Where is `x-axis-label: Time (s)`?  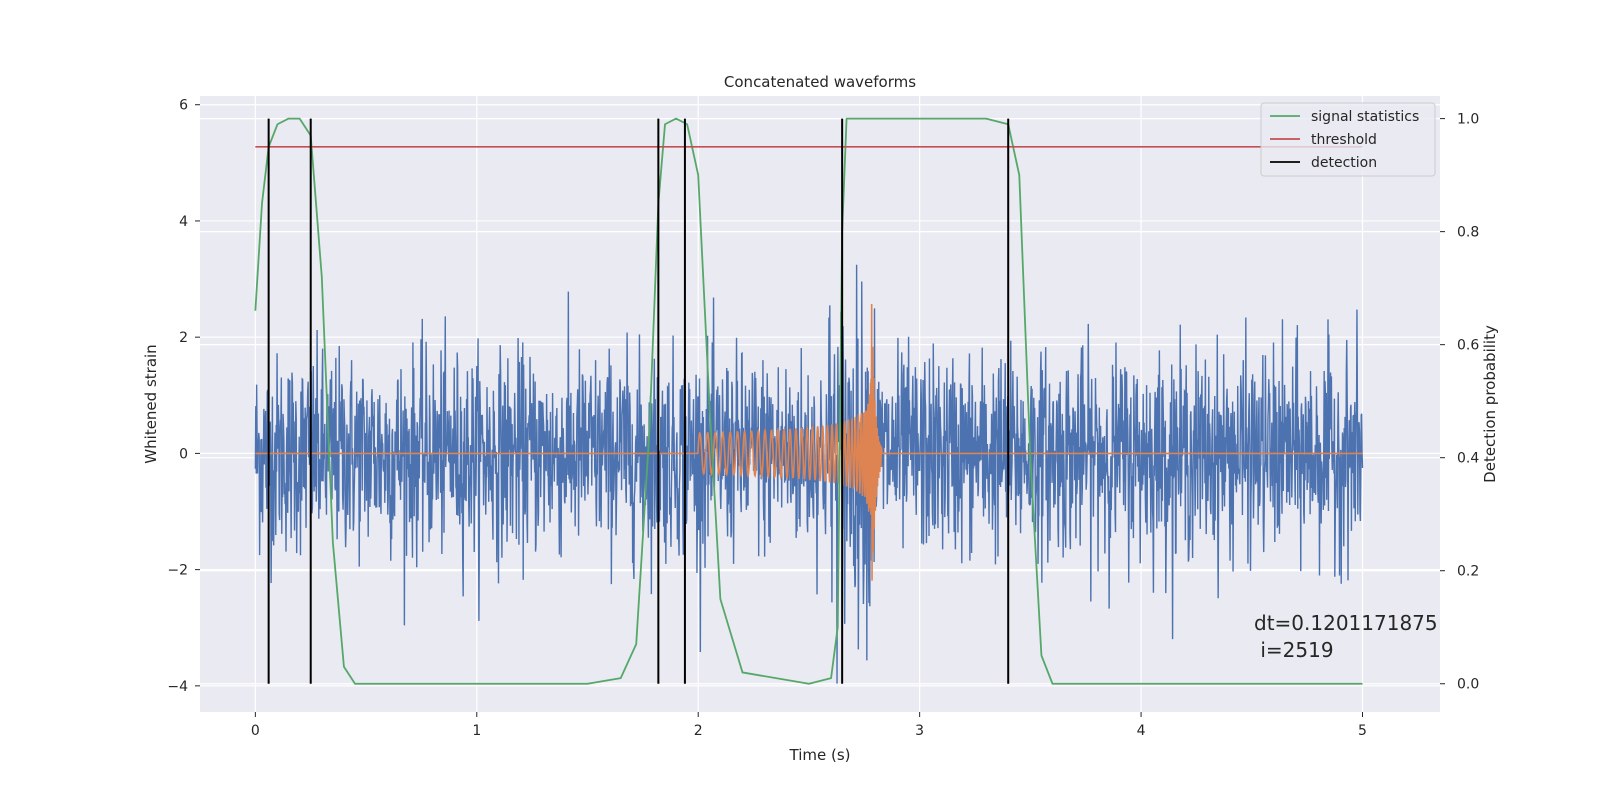 x-axis-label: Time (s) is located at coordinates (820, 755).